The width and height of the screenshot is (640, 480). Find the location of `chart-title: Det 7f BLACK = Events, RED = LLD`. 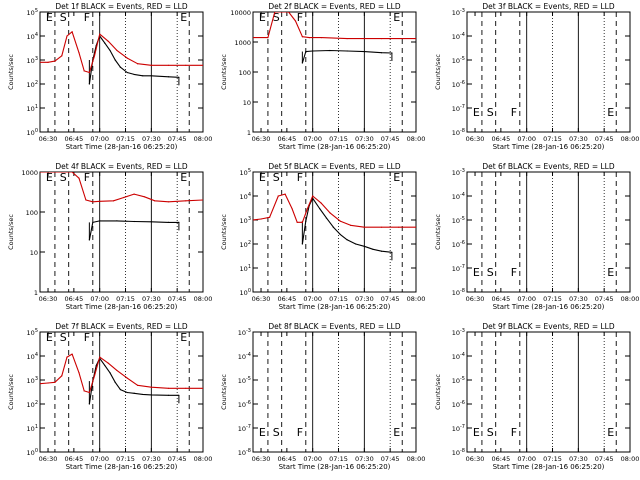

chart-title: Det 7f BLACK = Events, RED = LLD is located at coordinates (121, 326).